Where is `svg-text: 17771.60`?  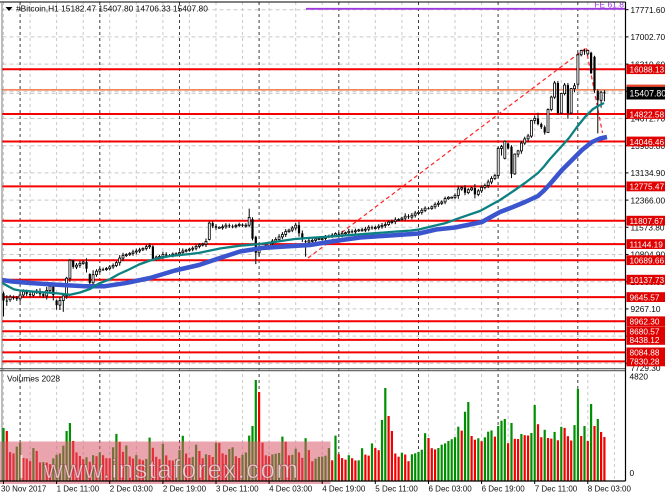 svg-text: 17771.60 is located at coordinates (648, 10).